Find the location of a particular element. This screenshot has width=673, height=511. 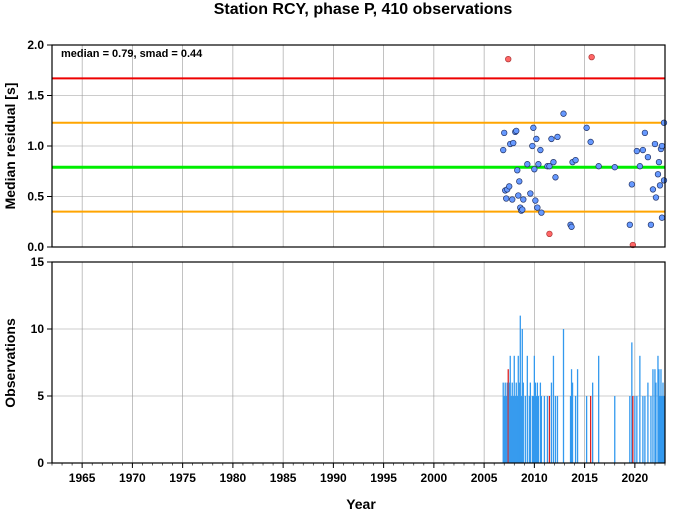

observations-bars is located at coordinates (583, 389).